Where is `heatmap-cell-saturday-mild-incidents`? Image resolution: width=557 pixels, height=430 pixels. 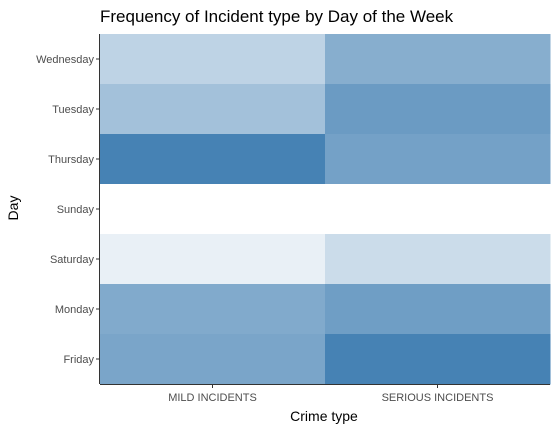
heatmap-cell-saturday-mild-incidents is located at coordinates (213, 259).